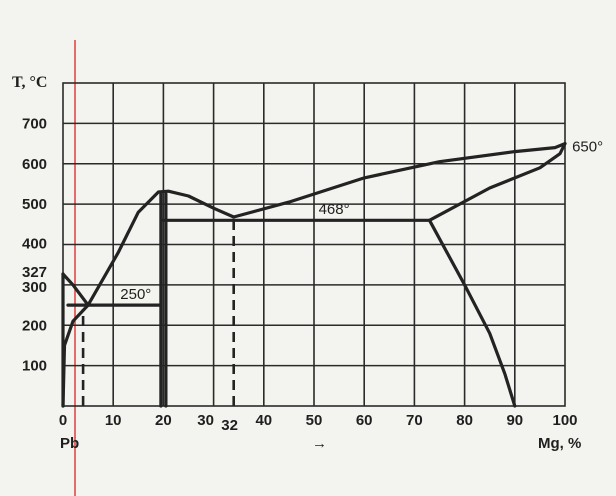  Describe the element at coordinates (364, 420) in the screenshot. I see `x-tick-label: 60` at that location.